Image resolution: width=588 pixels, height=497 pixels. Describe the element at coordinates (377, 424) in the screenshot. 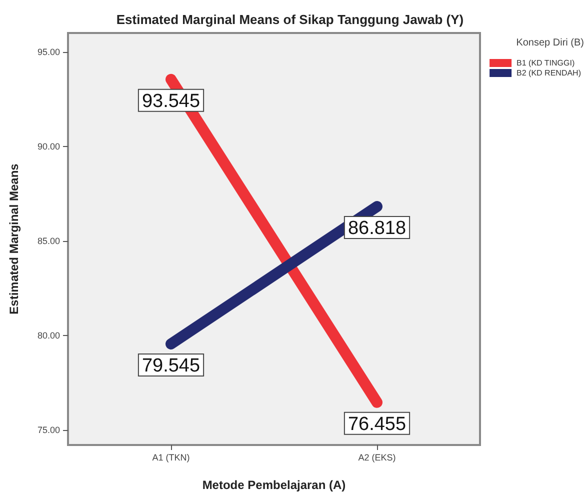

I see `data-label: 76.455` at that location.